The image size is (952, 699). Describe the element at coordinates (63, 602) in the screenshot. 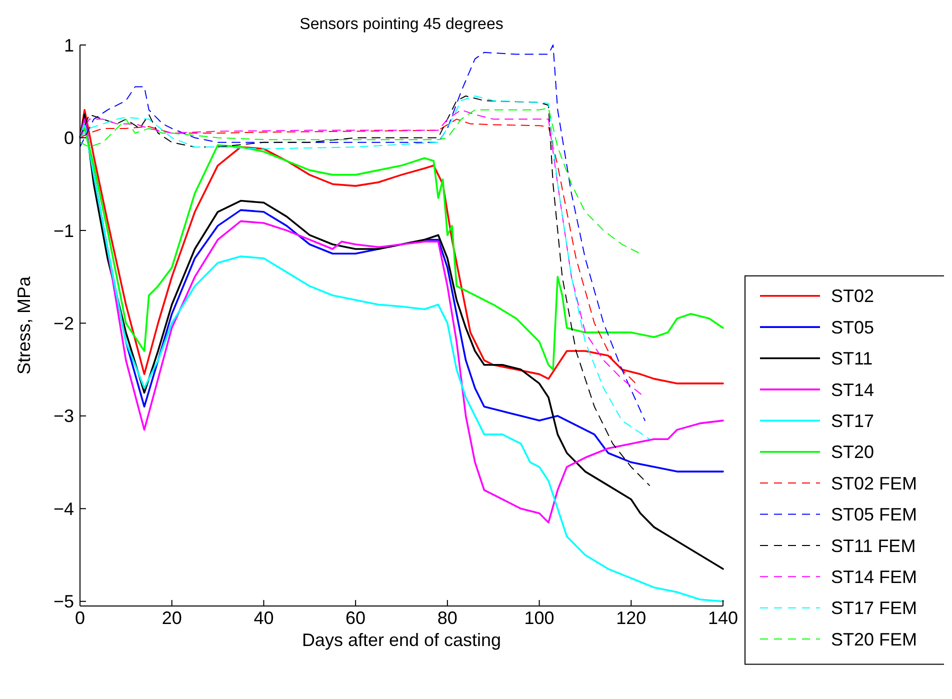

I see `y-tick-label: −5` at that location.